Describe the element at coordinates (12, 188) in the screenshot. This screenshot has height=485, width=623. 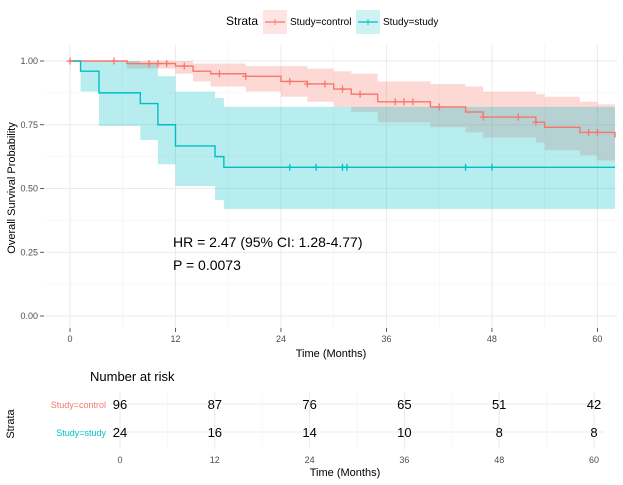
I see `y-axis-title: Overall Survival Probability` at that location.